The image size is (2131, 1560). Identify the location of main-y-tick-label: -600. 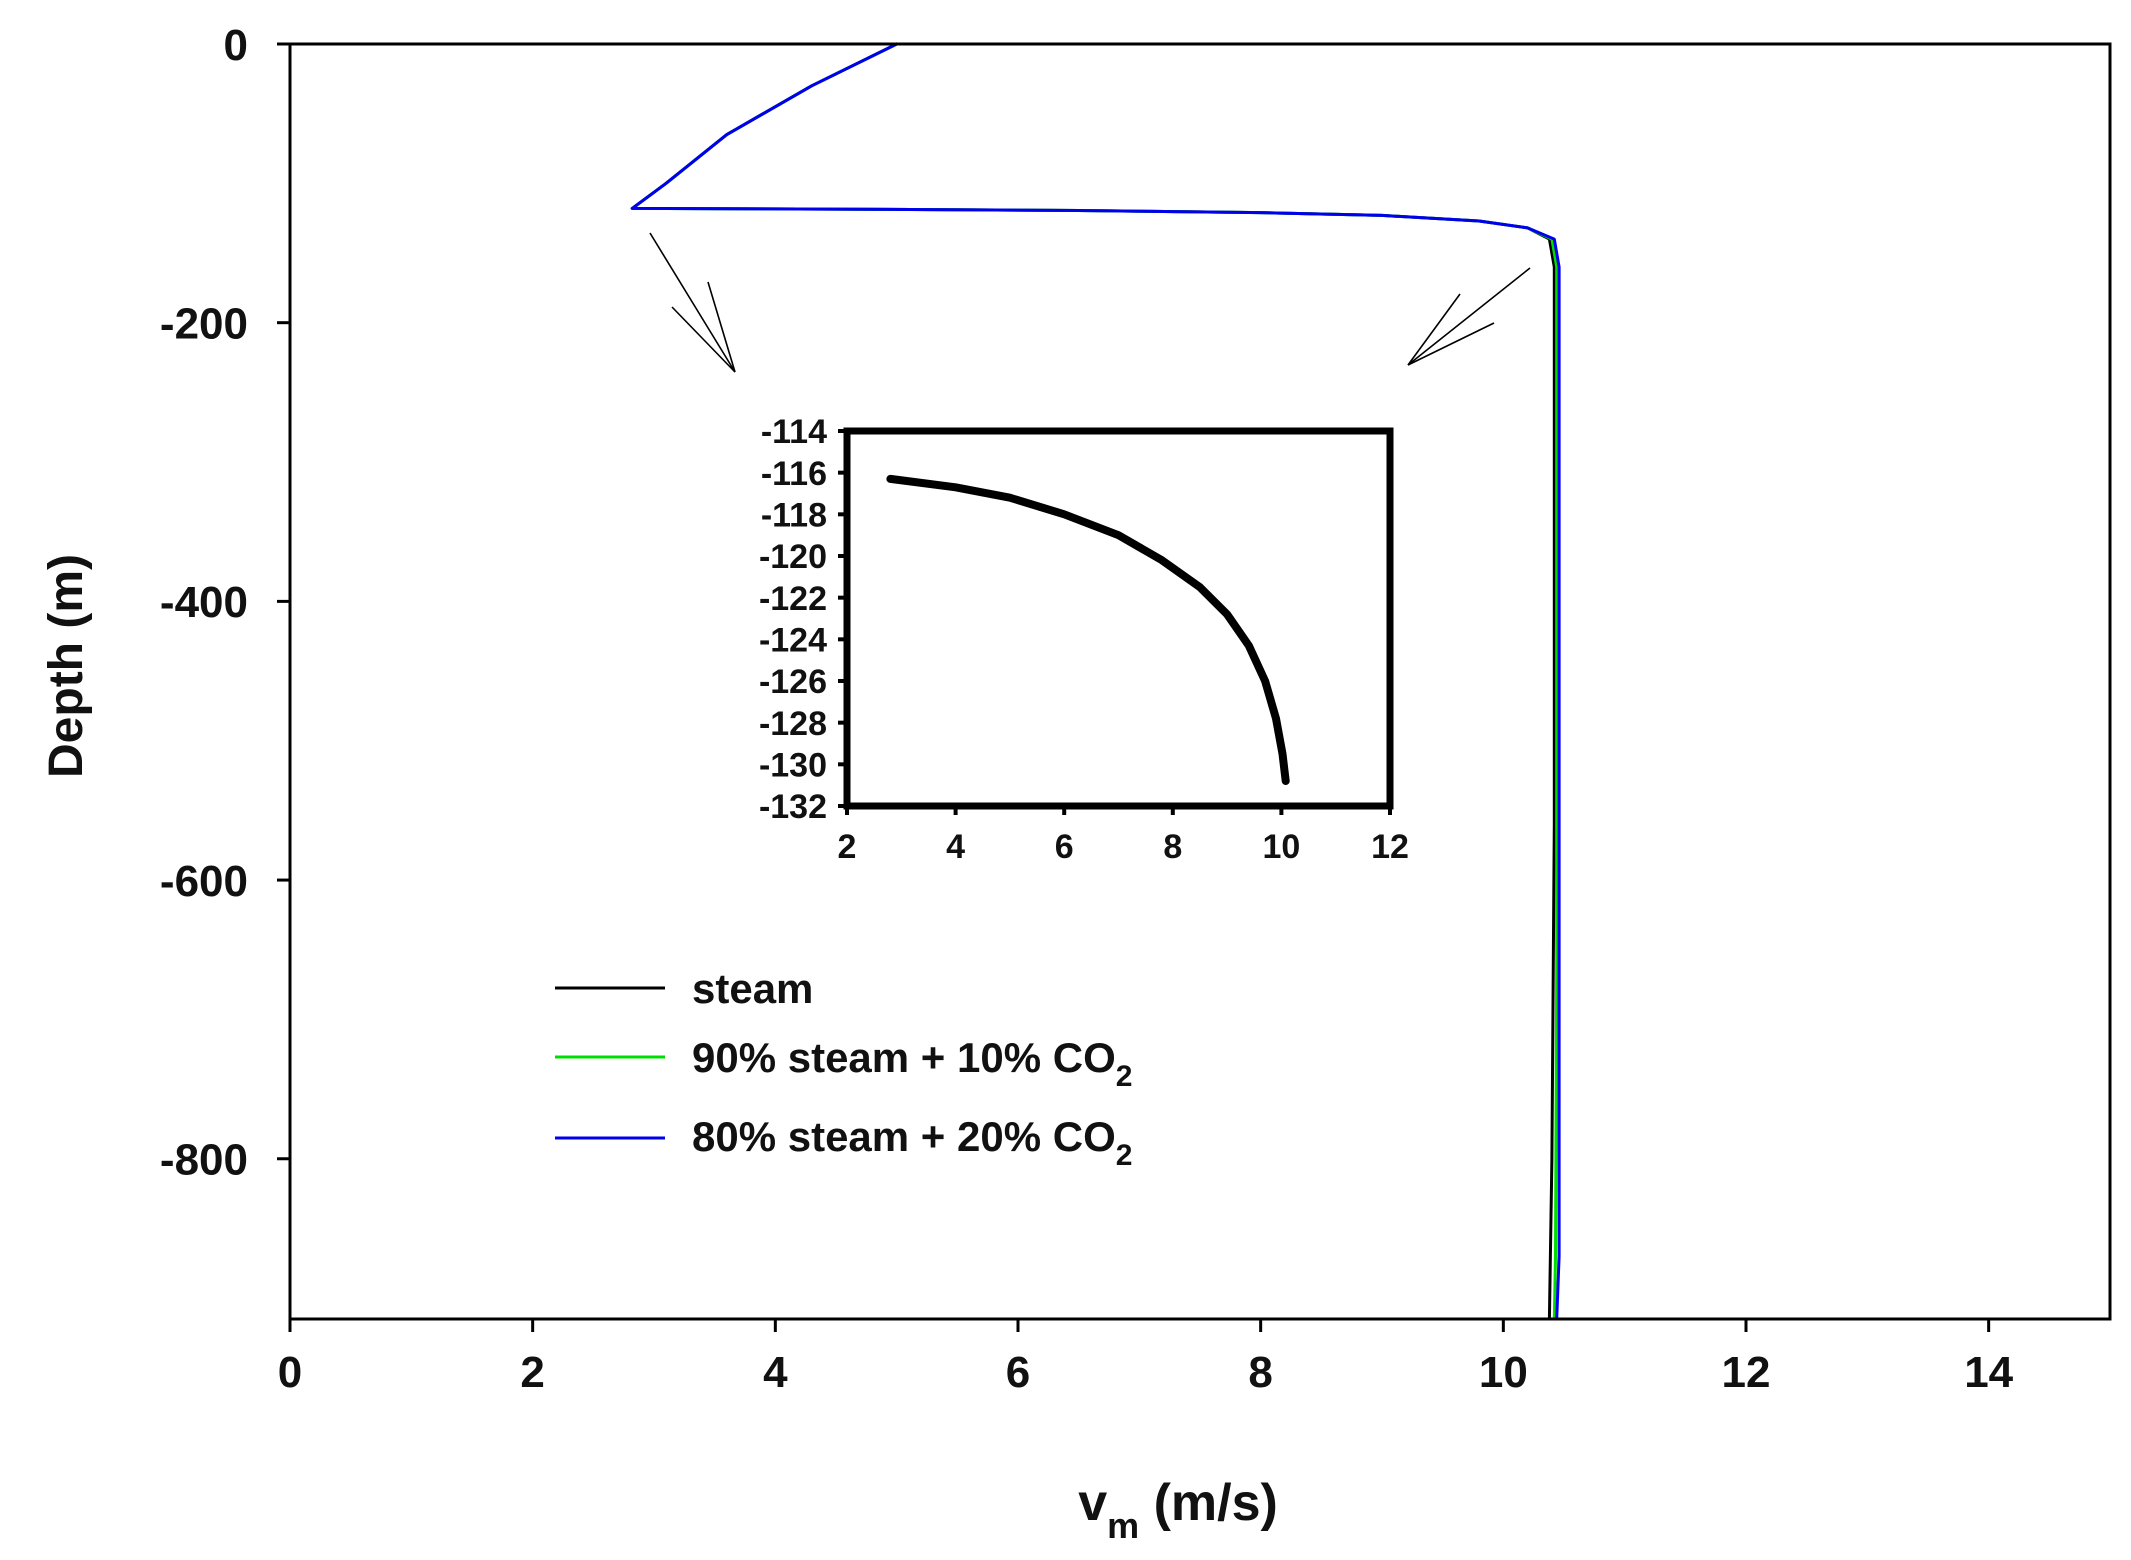
(204, 881).